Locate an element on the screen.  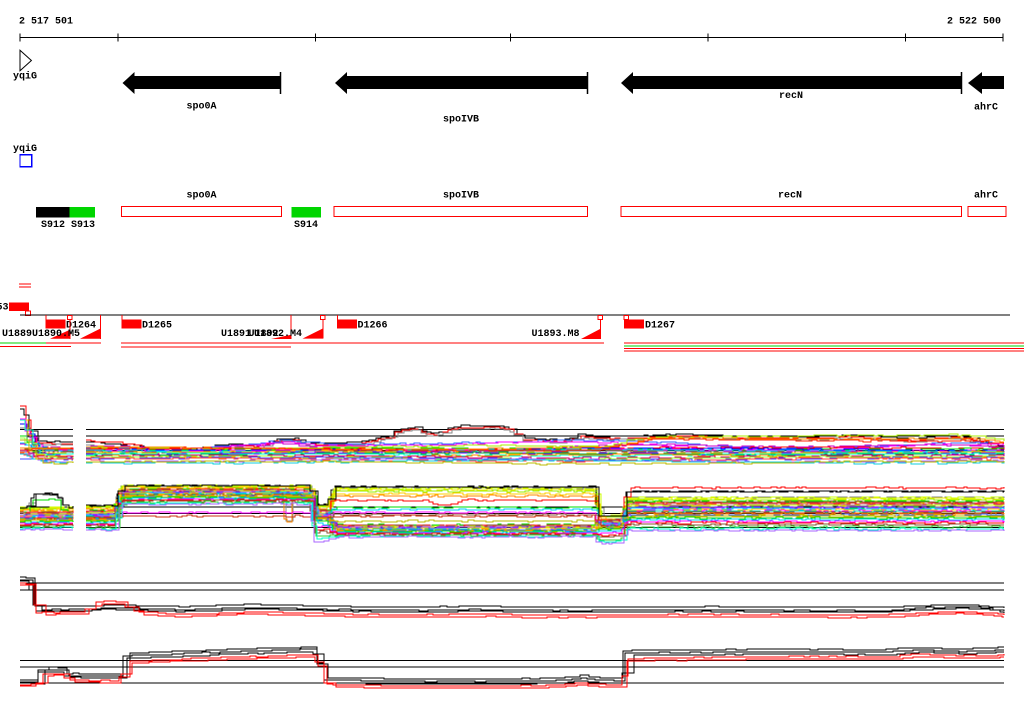
svg-text: D1266 is located at coordinates (373, 326).